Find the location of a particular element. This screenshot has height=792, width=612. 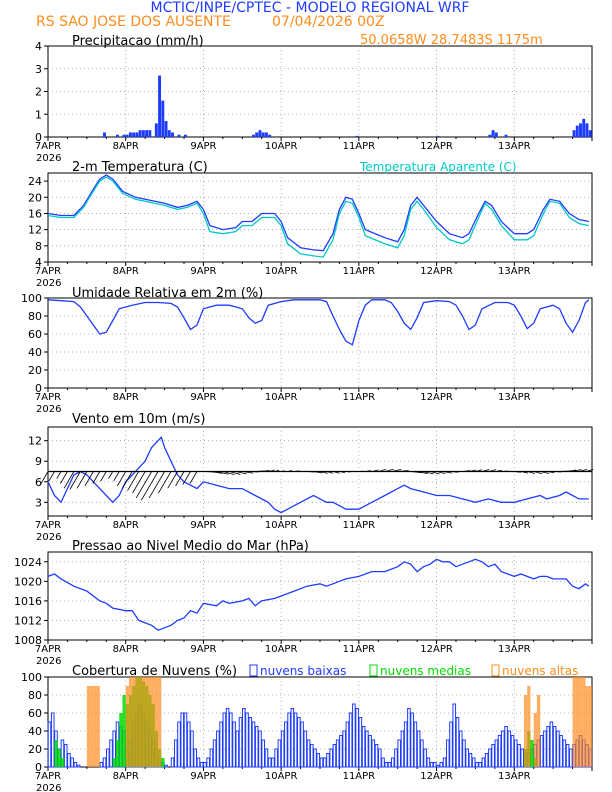

x-tick-label: 10APR is located at coordinates (281, 649).